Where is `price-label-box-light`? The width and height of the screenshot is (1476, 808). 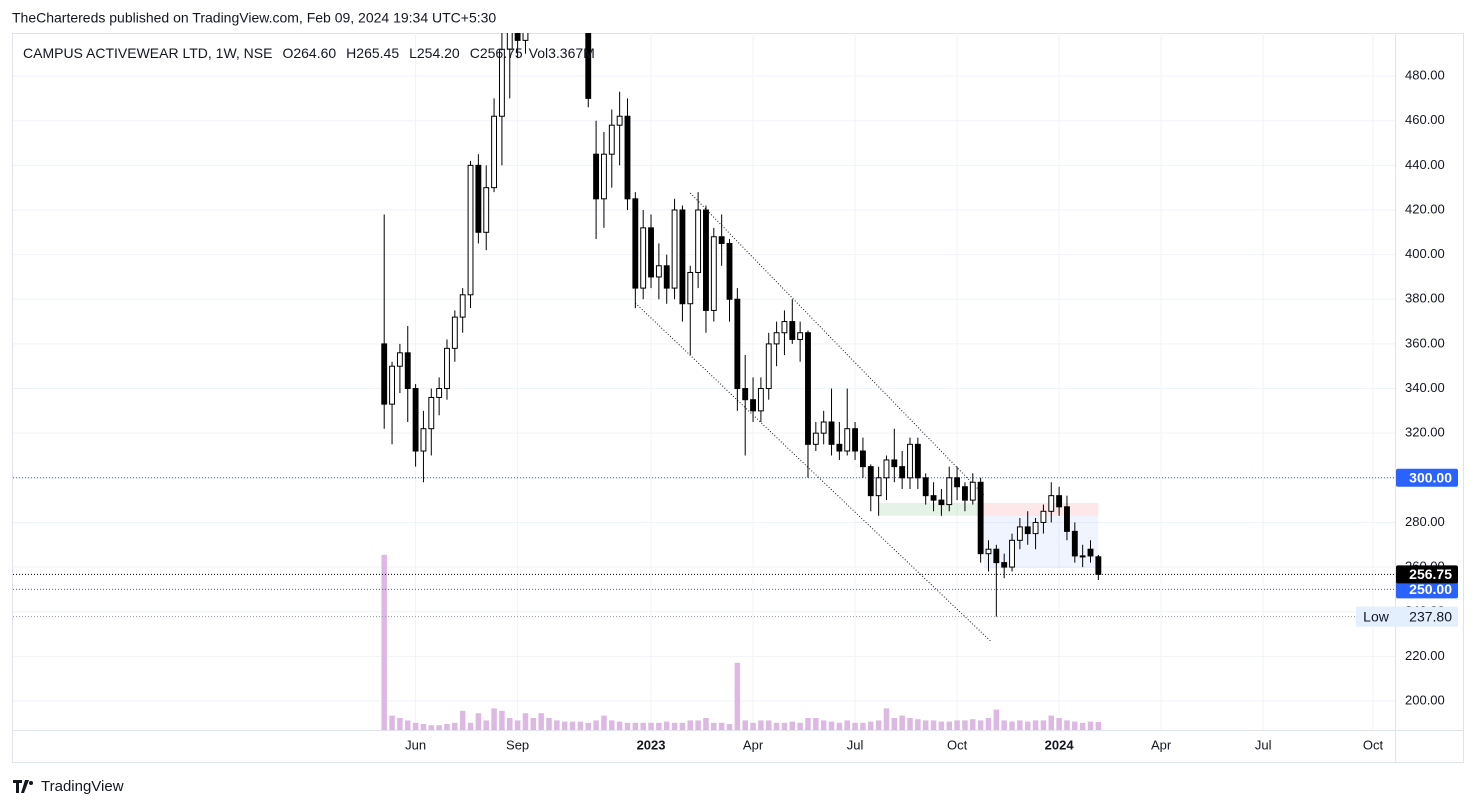 price-label-box-light is located at coordinates (1427, 616).